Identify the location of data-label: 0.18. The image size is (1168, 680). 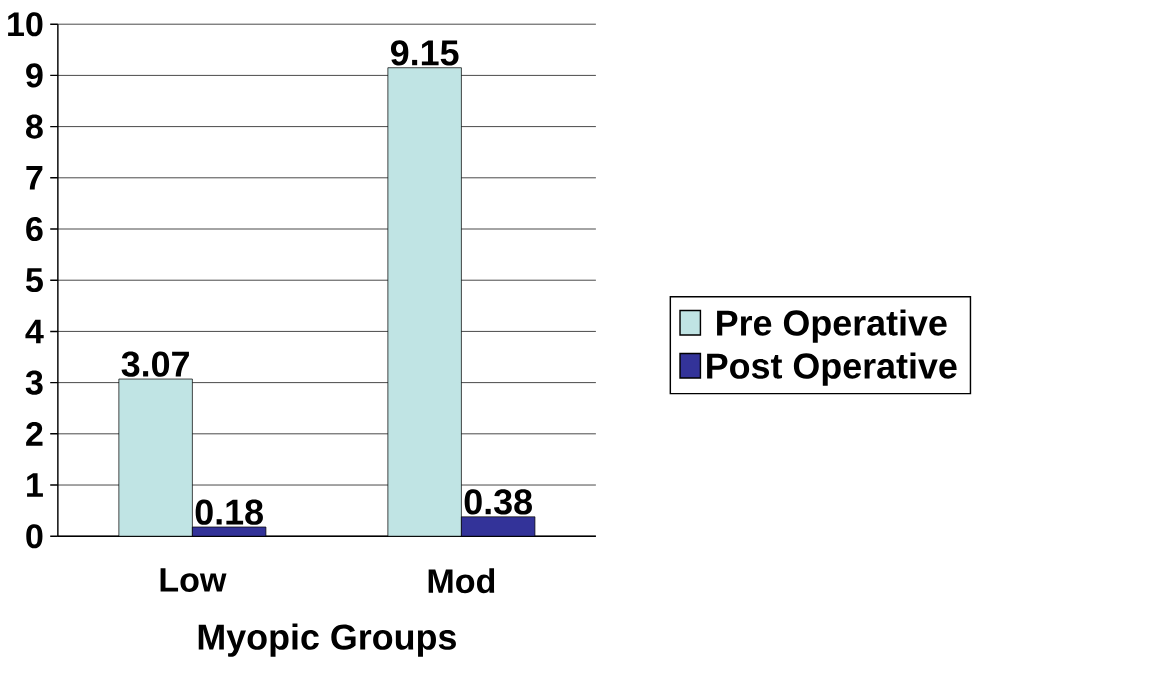
(229, 512).